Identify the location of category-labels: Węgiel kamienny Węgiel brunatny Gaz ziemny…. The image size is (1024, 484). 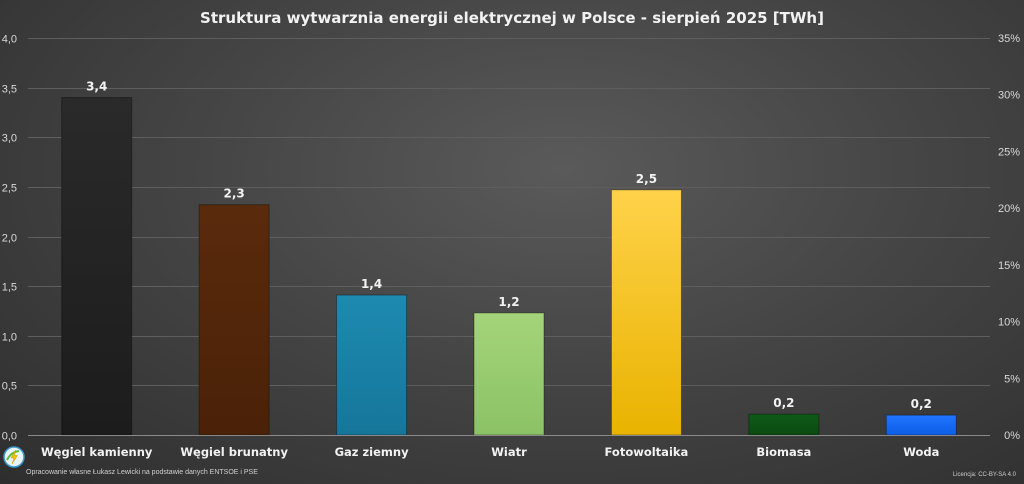
(490, 452).